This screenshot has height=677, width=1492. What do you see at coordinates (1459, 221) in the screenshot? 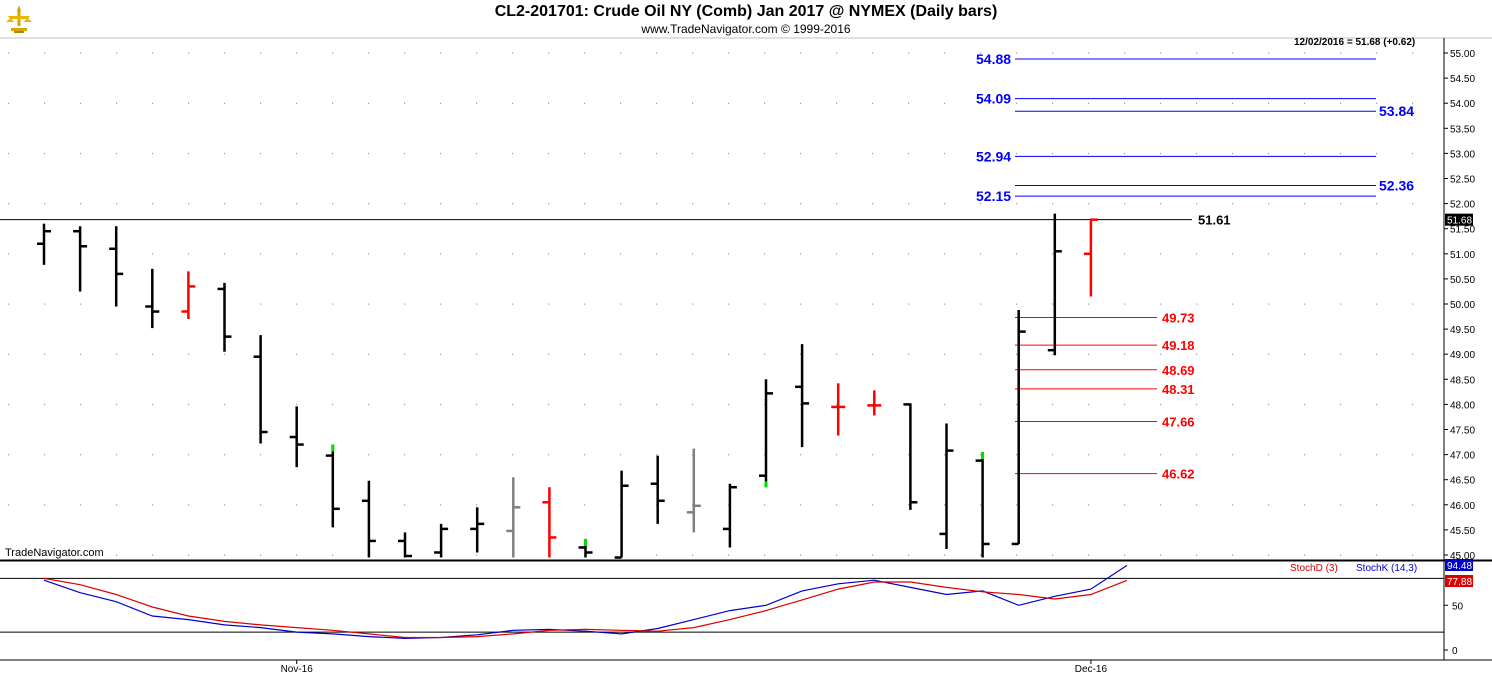
I see `last-price-label: 51.68` at bounding box center [1459, 221].